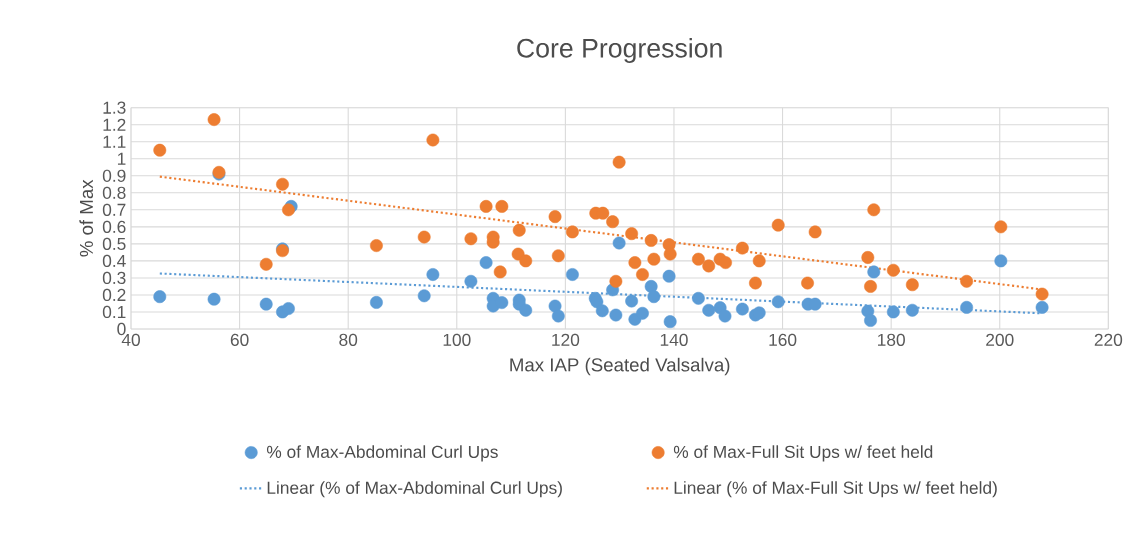 The width and height of the screenshot is (1145, 546). I want to click on x-tick-label: 180, so click(891, 339).